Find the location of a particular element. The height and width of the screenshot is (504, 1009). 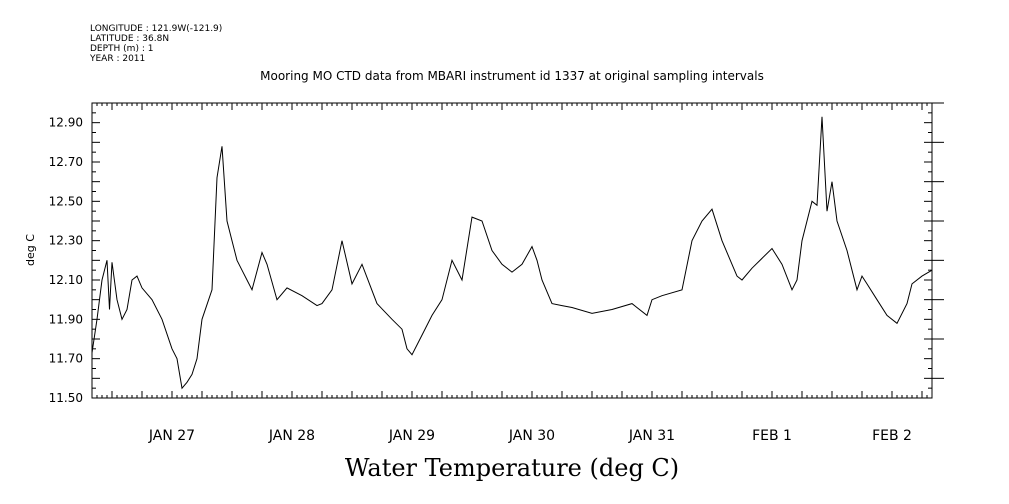

latitude-label: LATITUDE : 36.8N is located at coordinates (129, 39).